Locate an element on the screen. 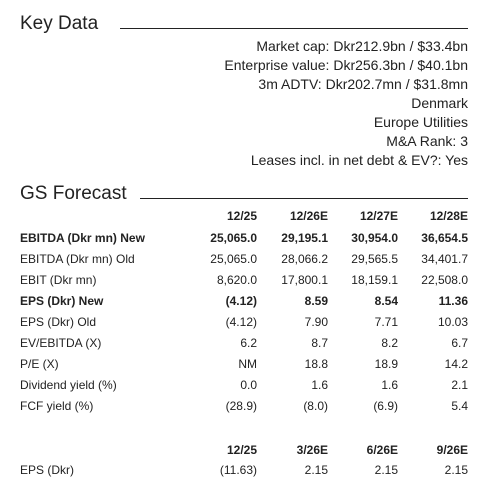 The image size is (478, 487). key-data-line: Market cap: Dkr212.9bn / $33.4bn is located at coordinates (362, 46).